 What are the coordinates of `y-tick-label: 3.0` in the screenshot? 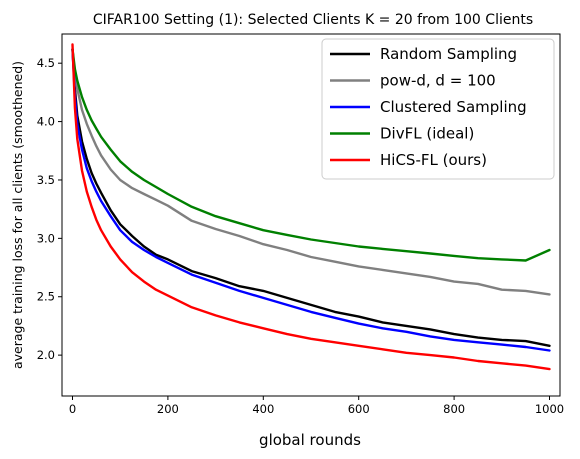 It's located at (46, 238).